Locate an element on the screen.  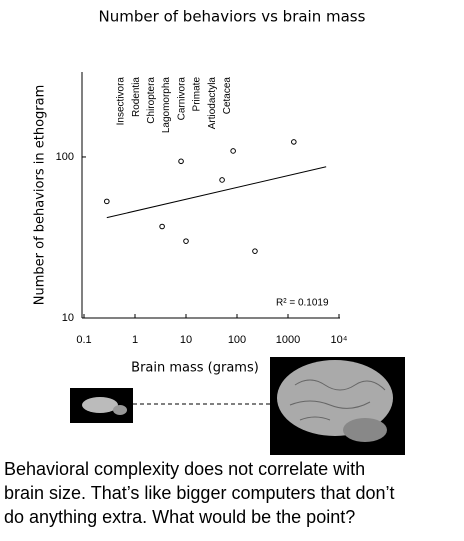
x-tick-label: 10⁴ is located at coordinates (339, 340).